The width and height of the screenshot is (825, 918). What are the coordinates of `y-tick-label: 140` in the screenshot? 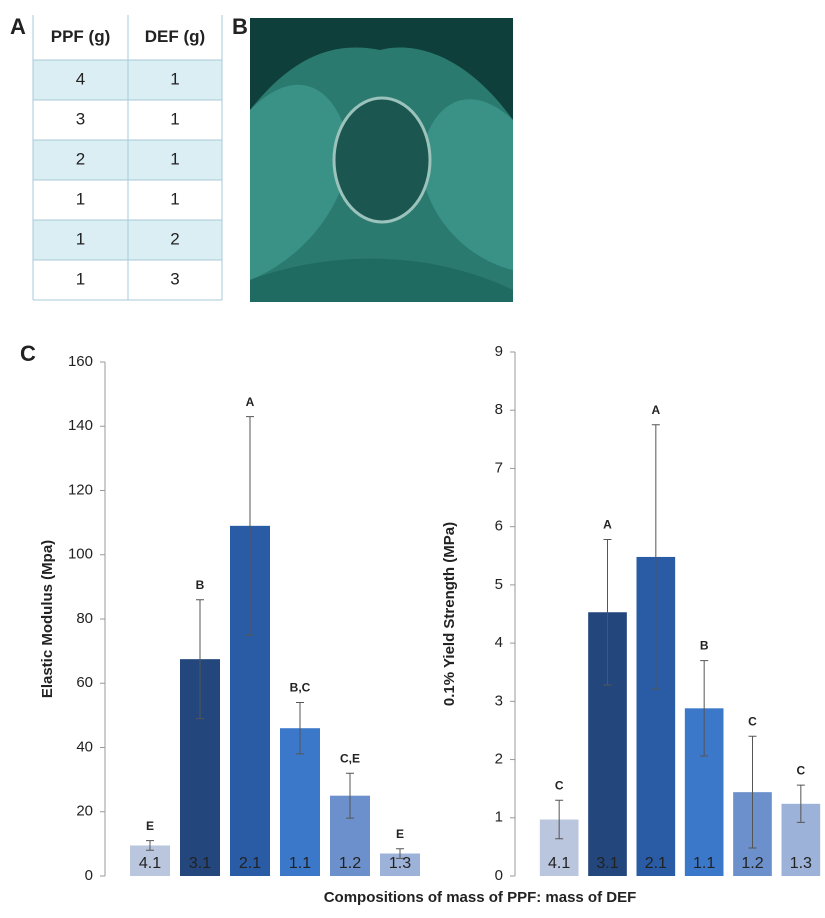 It's located at (80, 425).